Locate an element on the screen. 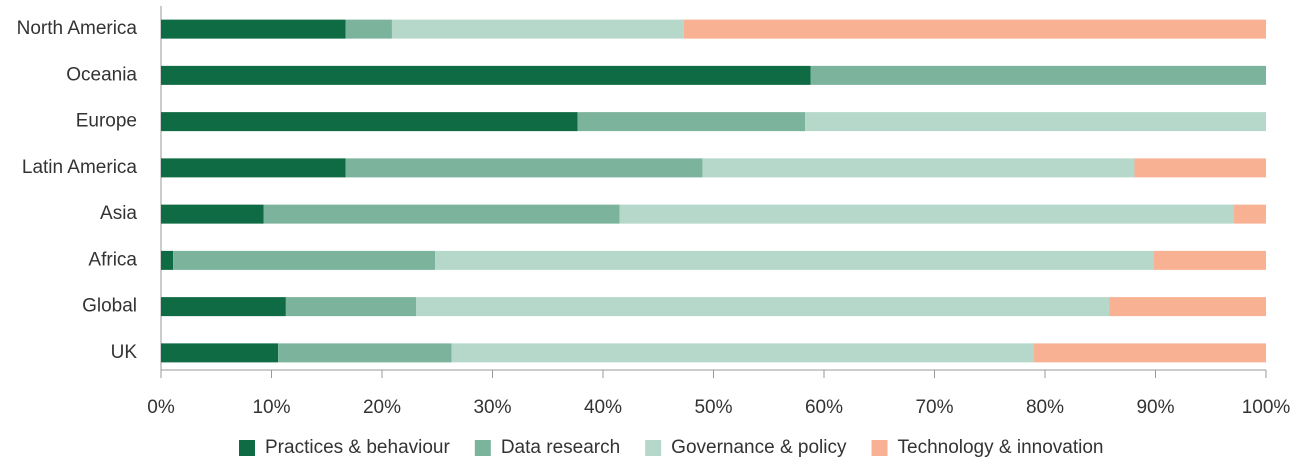 The image size is (1310, 464). x-tick-label: 100% is located at coordinates (1266, 407).